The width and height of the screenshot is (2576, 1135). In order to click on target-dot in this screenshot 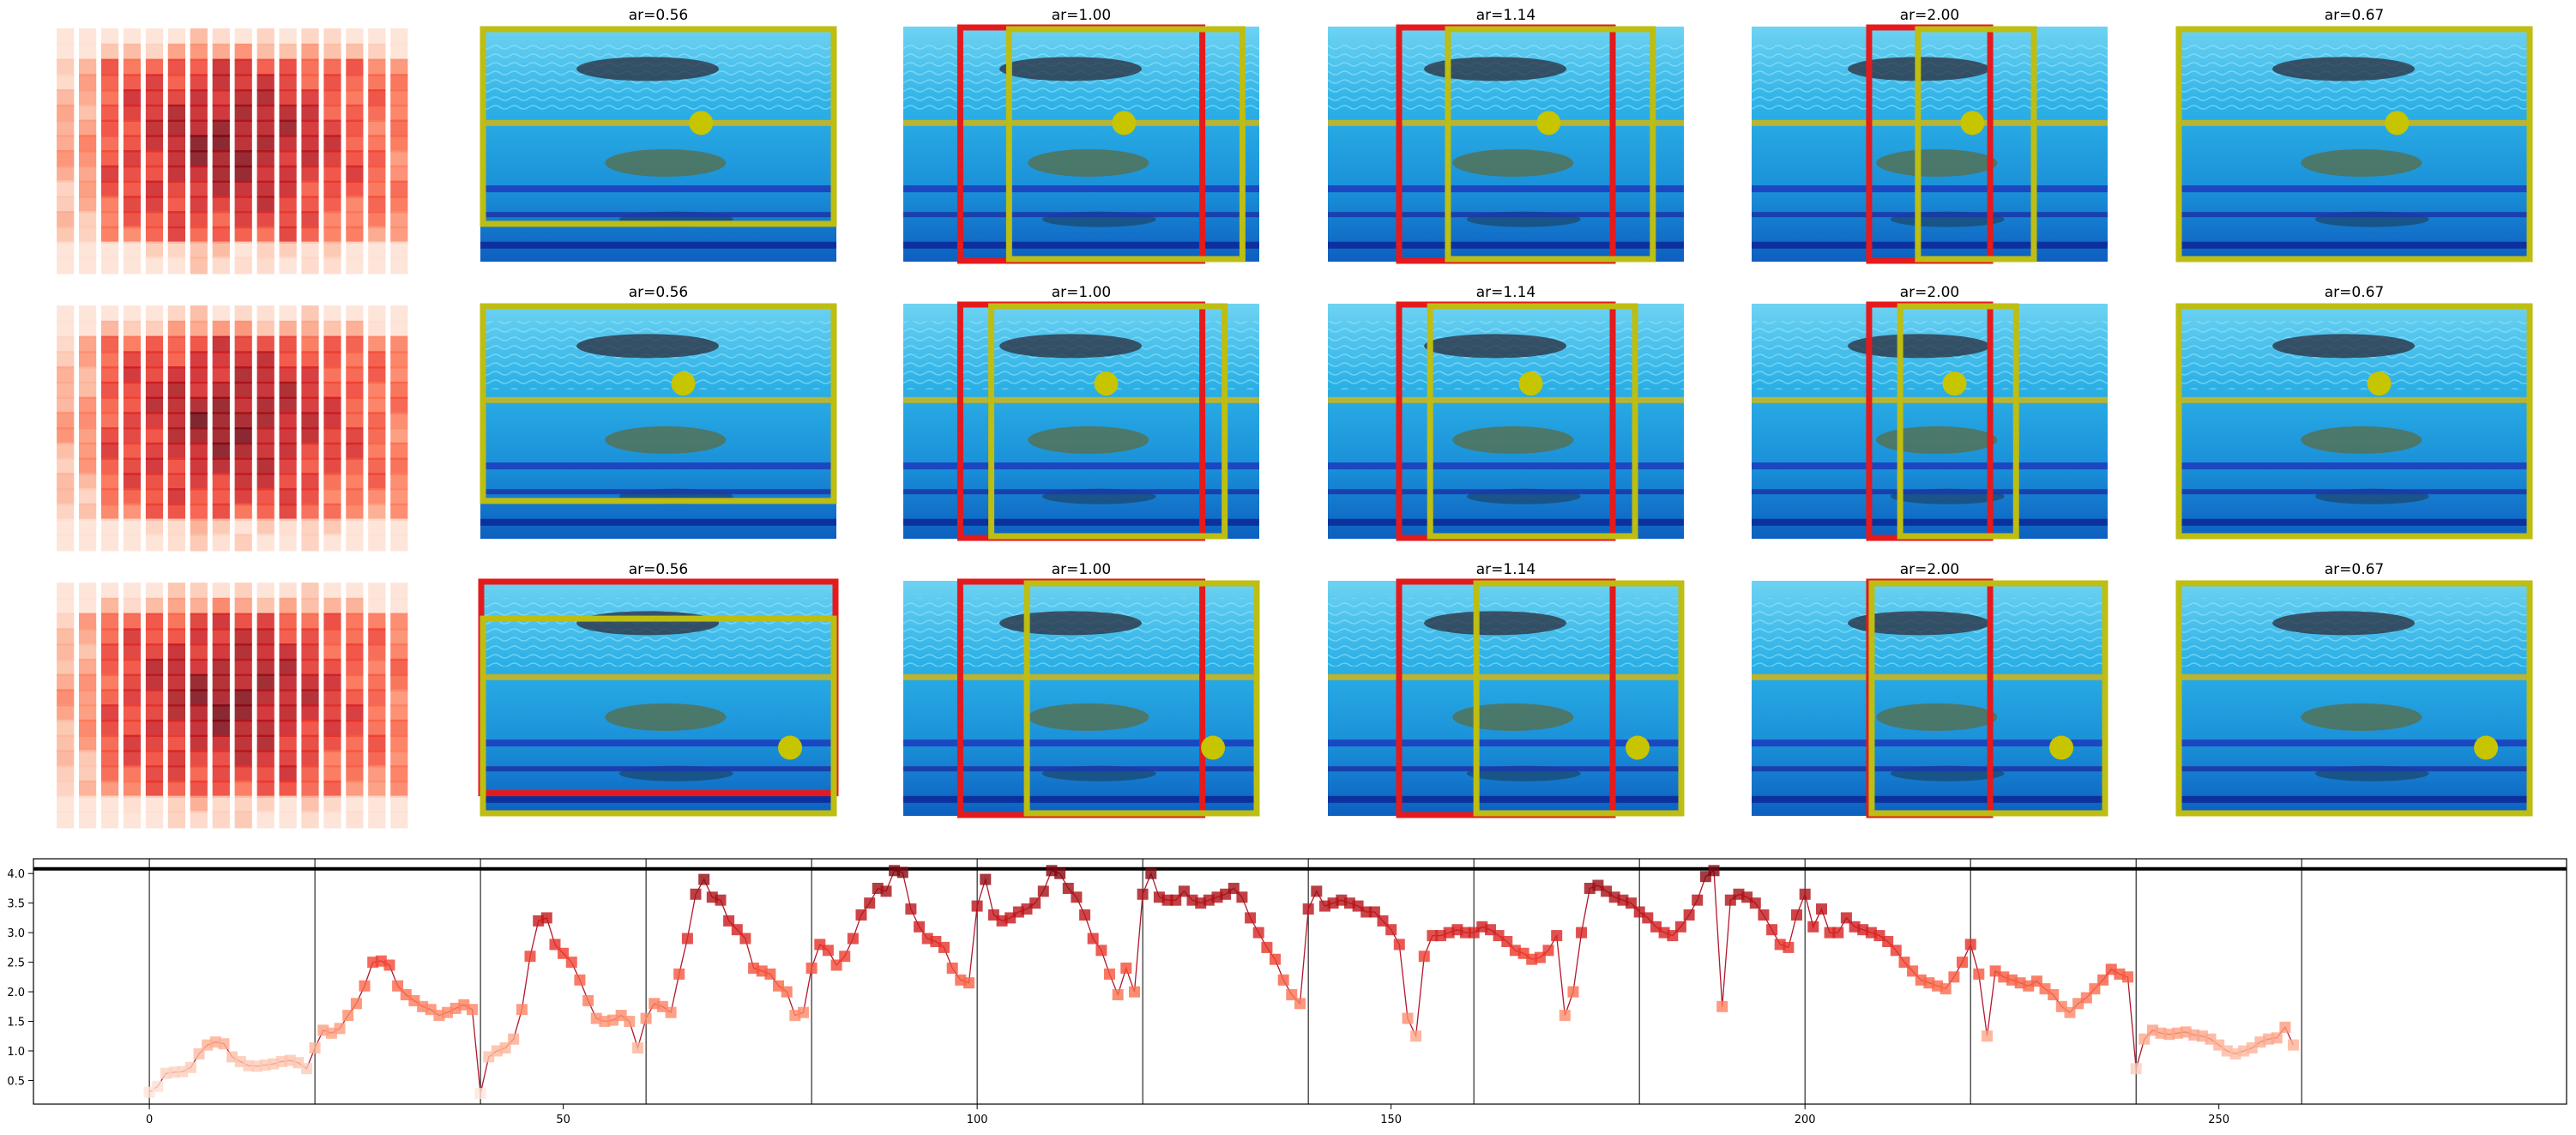, I will do `click(1530, 383)`.